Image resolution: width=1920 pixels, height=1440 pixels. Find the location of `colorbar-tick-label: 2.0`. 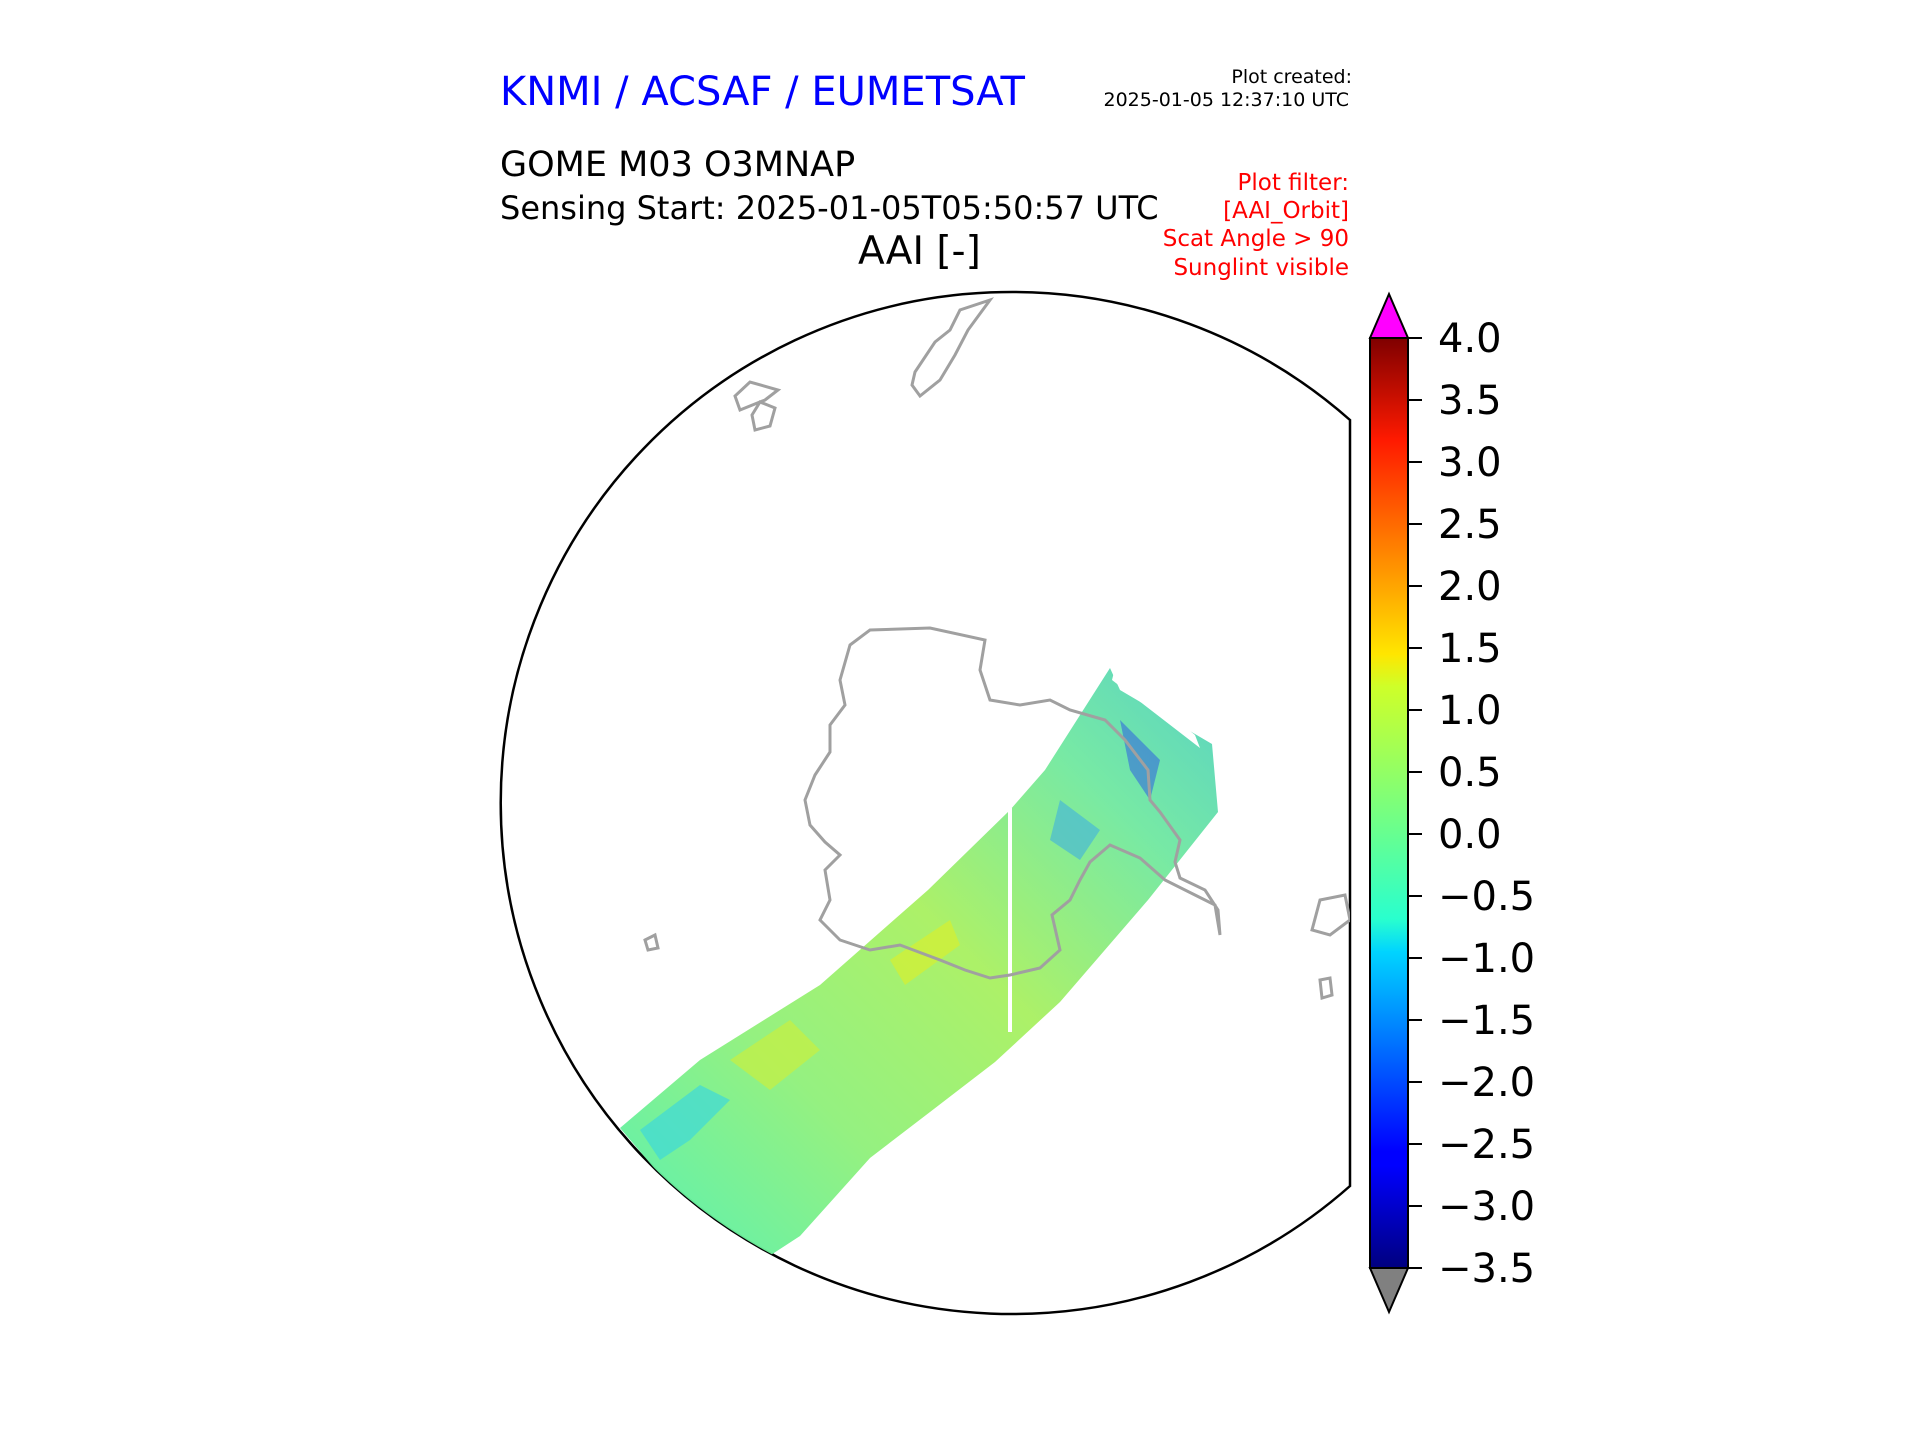

colorbar-tick-label: 2.0 is located at coordinates (1470, 587).